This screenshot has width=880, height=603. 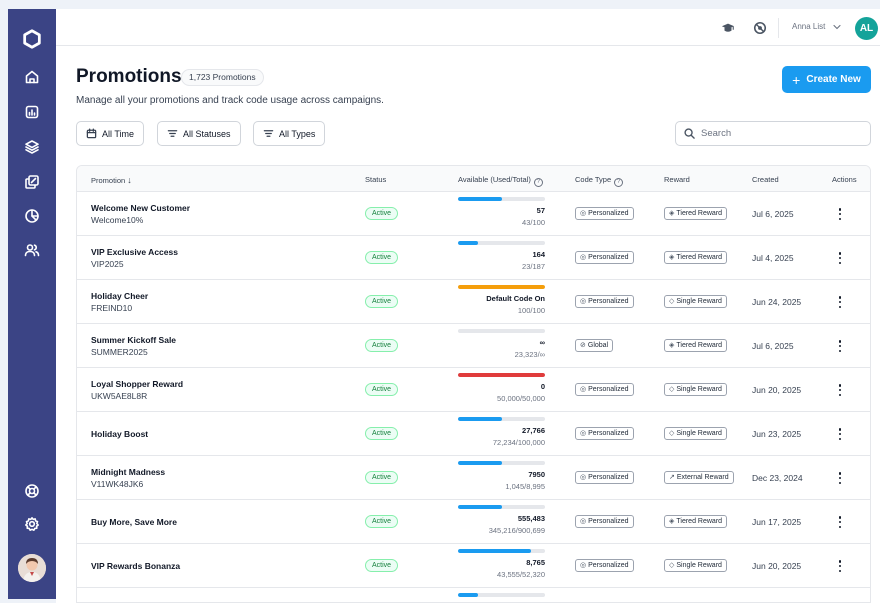 I want to click on filter-icon, so click(x=172, y=133).